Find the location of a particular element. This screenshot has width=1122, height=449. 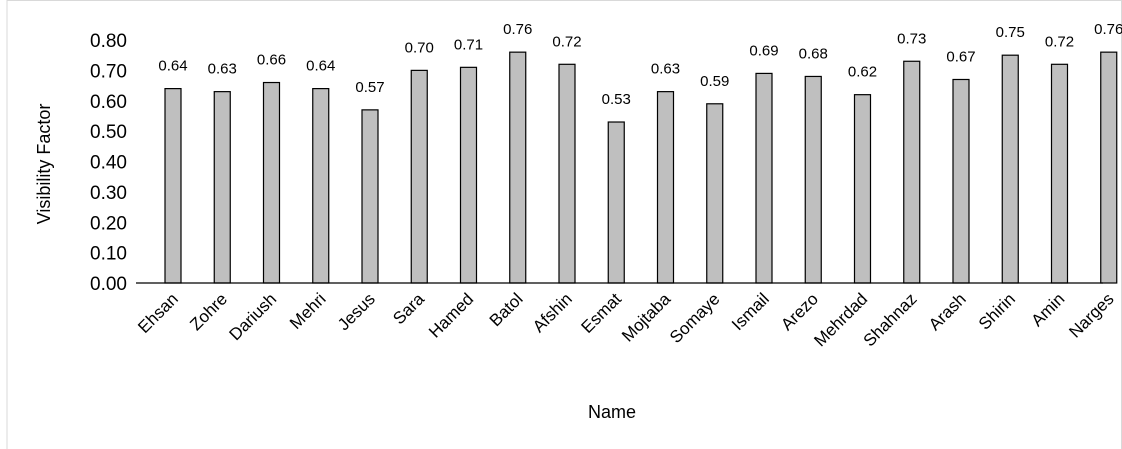

bar-jesus is located at coordinates (370, 196).